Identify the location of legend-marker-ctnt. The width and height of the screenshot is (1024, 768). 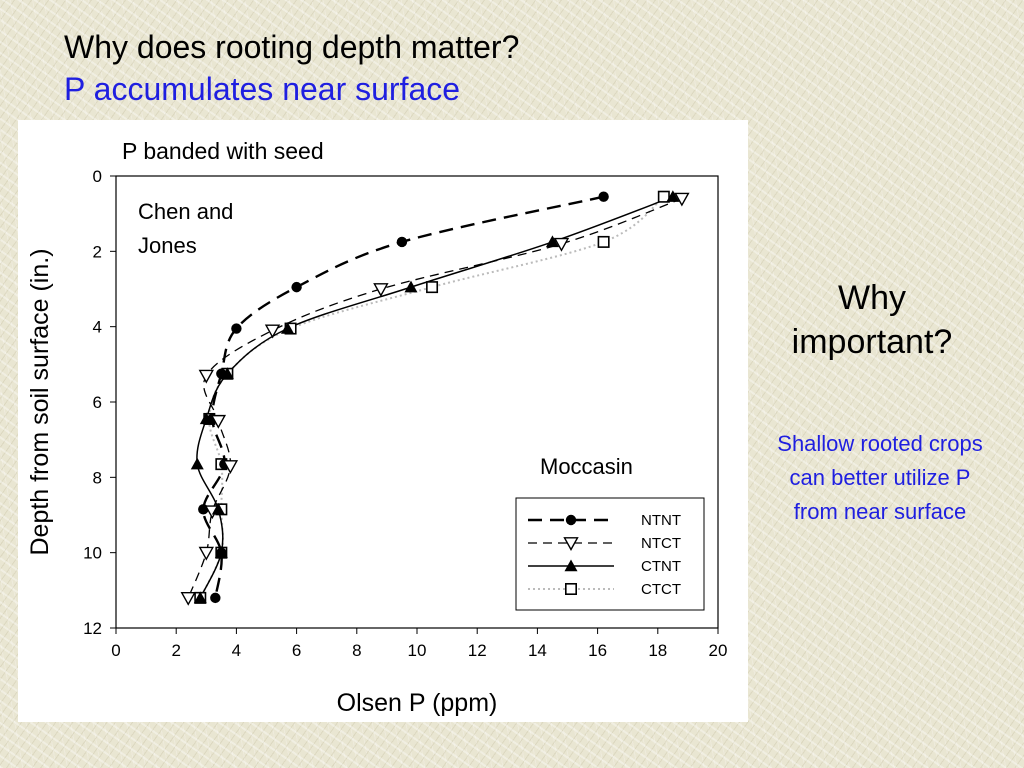
(571, 565).